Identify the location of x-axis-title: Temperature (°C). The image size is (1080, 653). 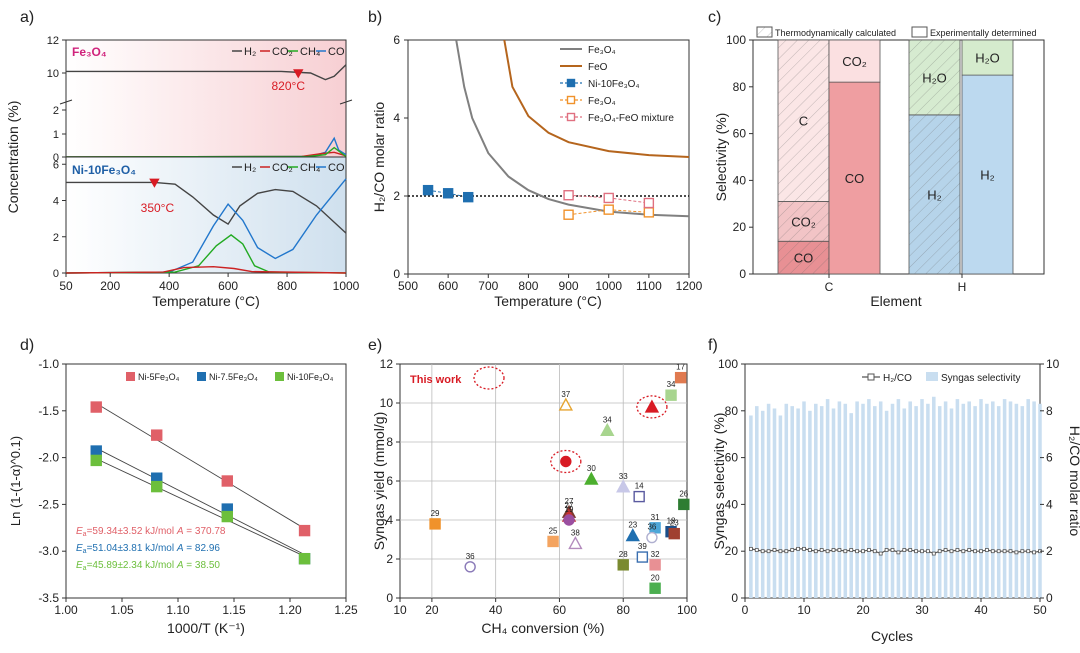
(206, 301).